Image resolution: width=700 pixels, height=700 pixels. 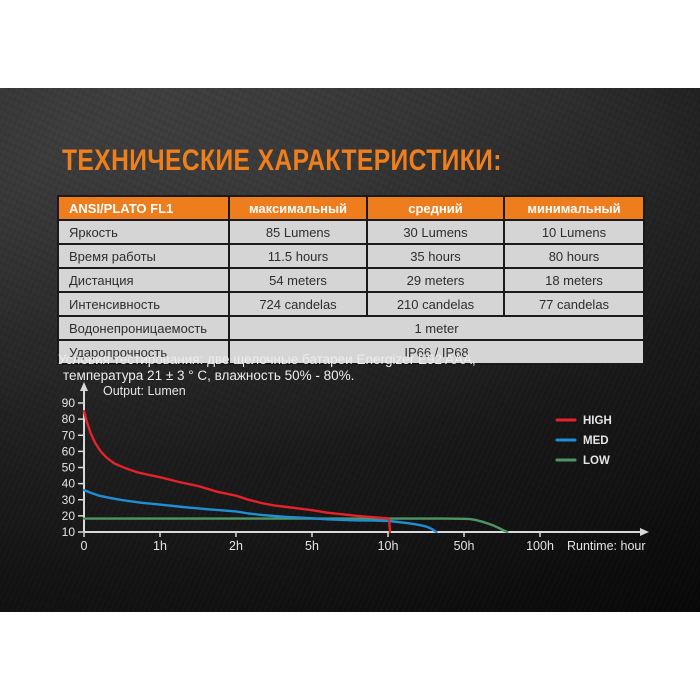 I want to click on spec-label-cell: Яркость, so click(x=143, y=232).